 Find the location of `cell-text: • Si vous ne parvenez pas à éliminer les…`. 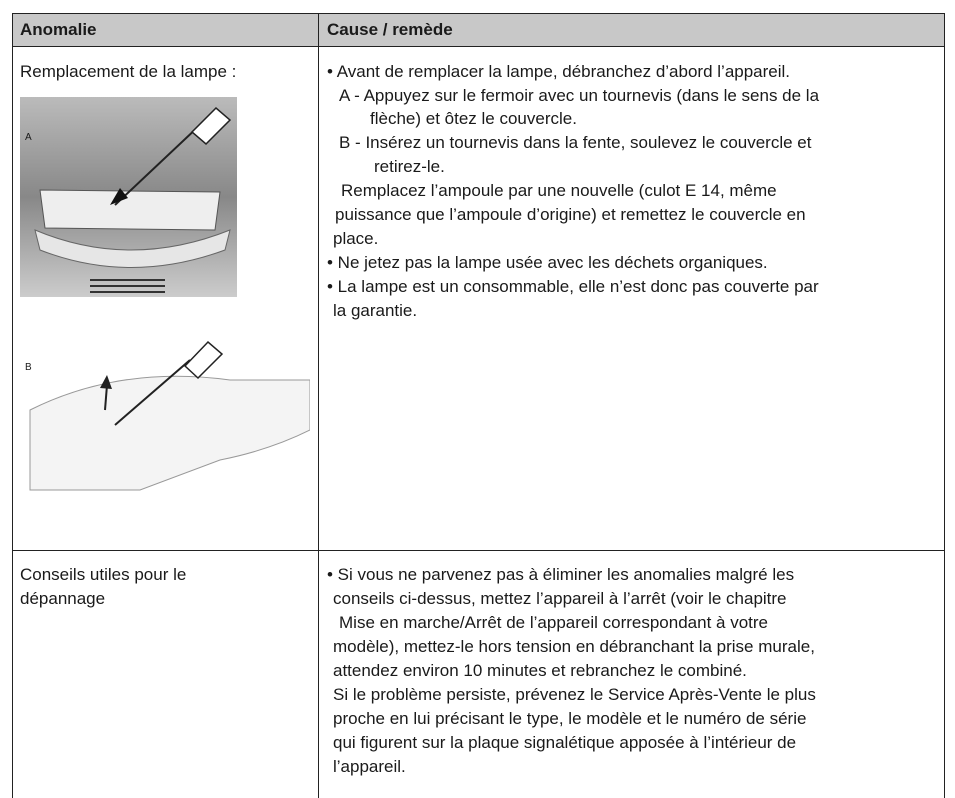

cell-text: • Si vous ne parvenez pas à éliminer les… is located at coordinates (561, 574).